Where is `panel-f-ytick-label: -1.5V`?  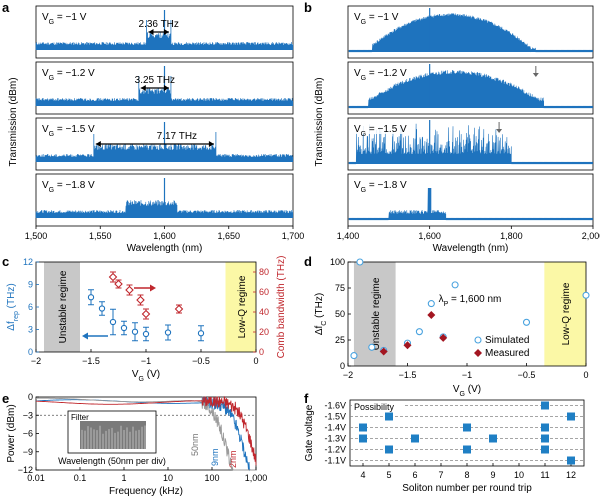
panel-f-ytick-label: -1.5V is located at coordinates (335, 417).